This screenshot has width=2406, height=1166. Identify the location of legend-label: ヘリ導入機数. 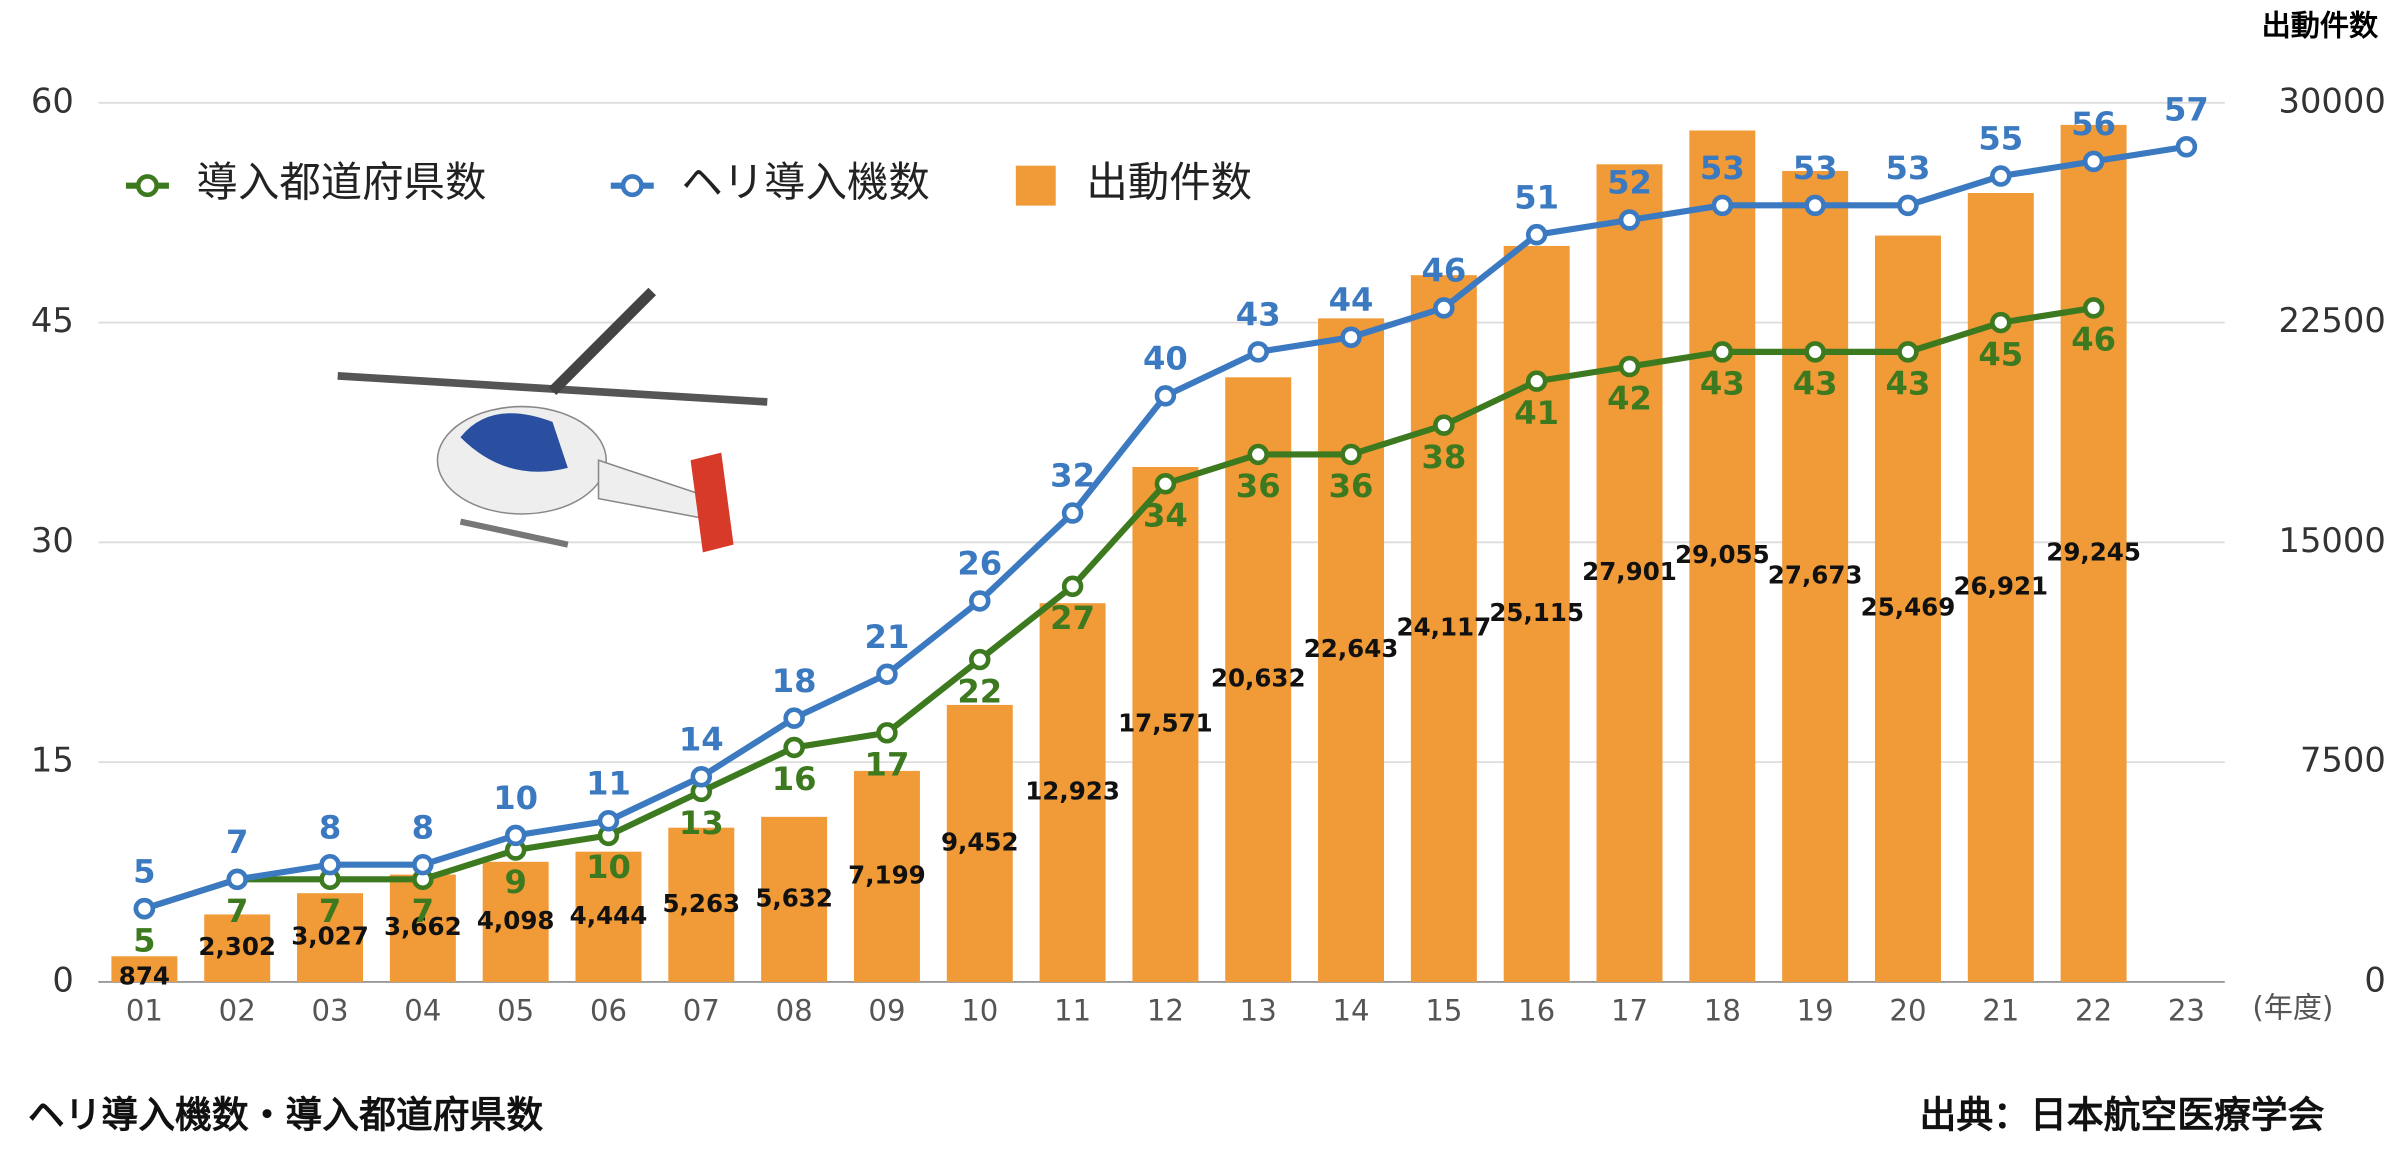
(805, 183).